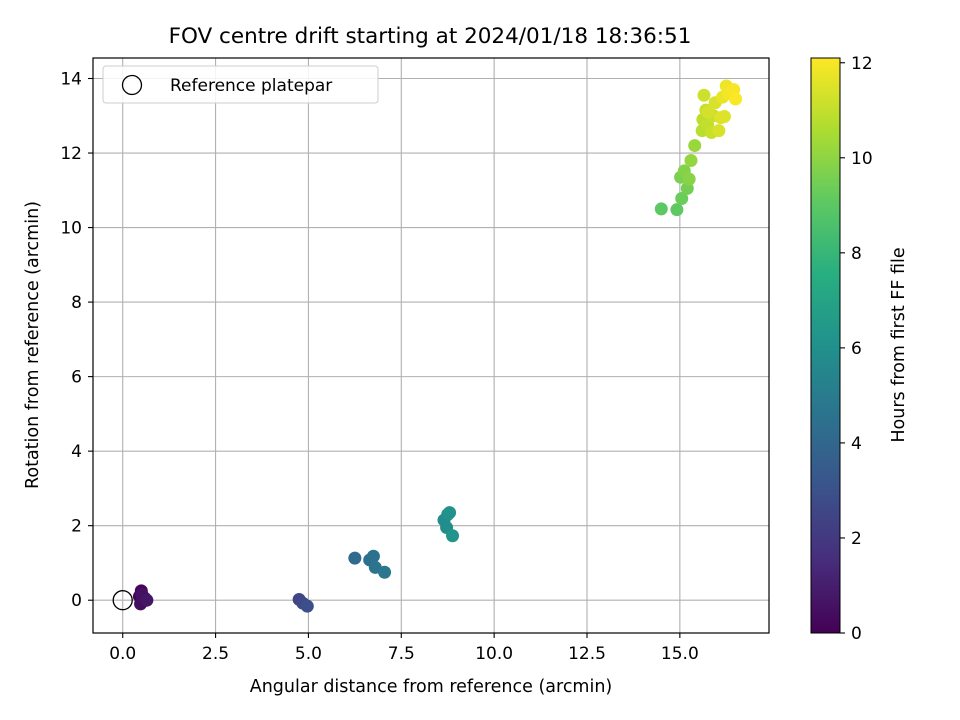 Image resolution: width=960 pixels, height=720 pixels. Describe the element at coordinates (401, 654) in the screenshot. I see `x-tick-label: 7.5` at that location.